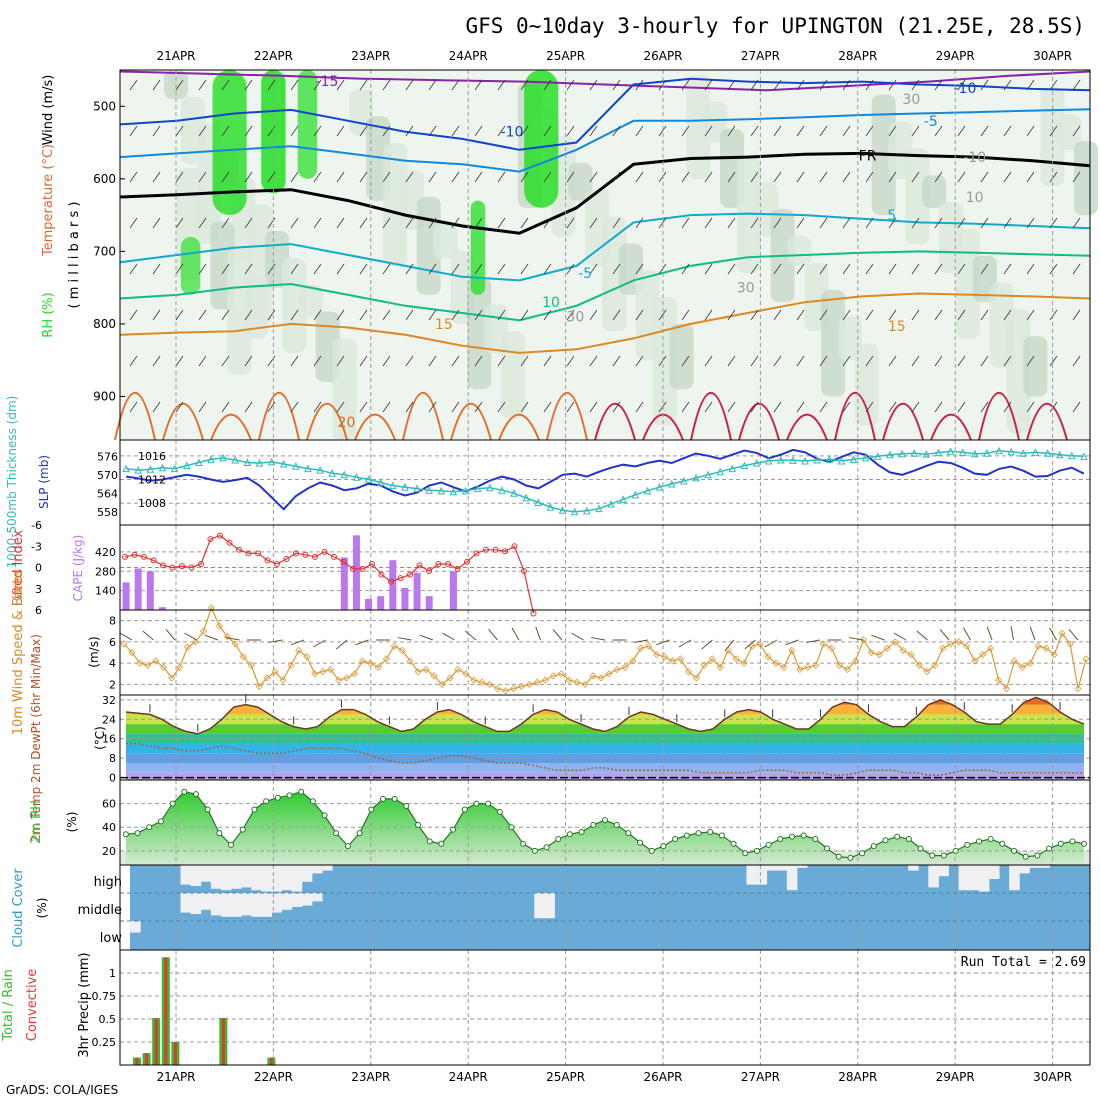  Describe the element at coordinates (605, 748) in the screenshot. I see `temp-band` at that location.